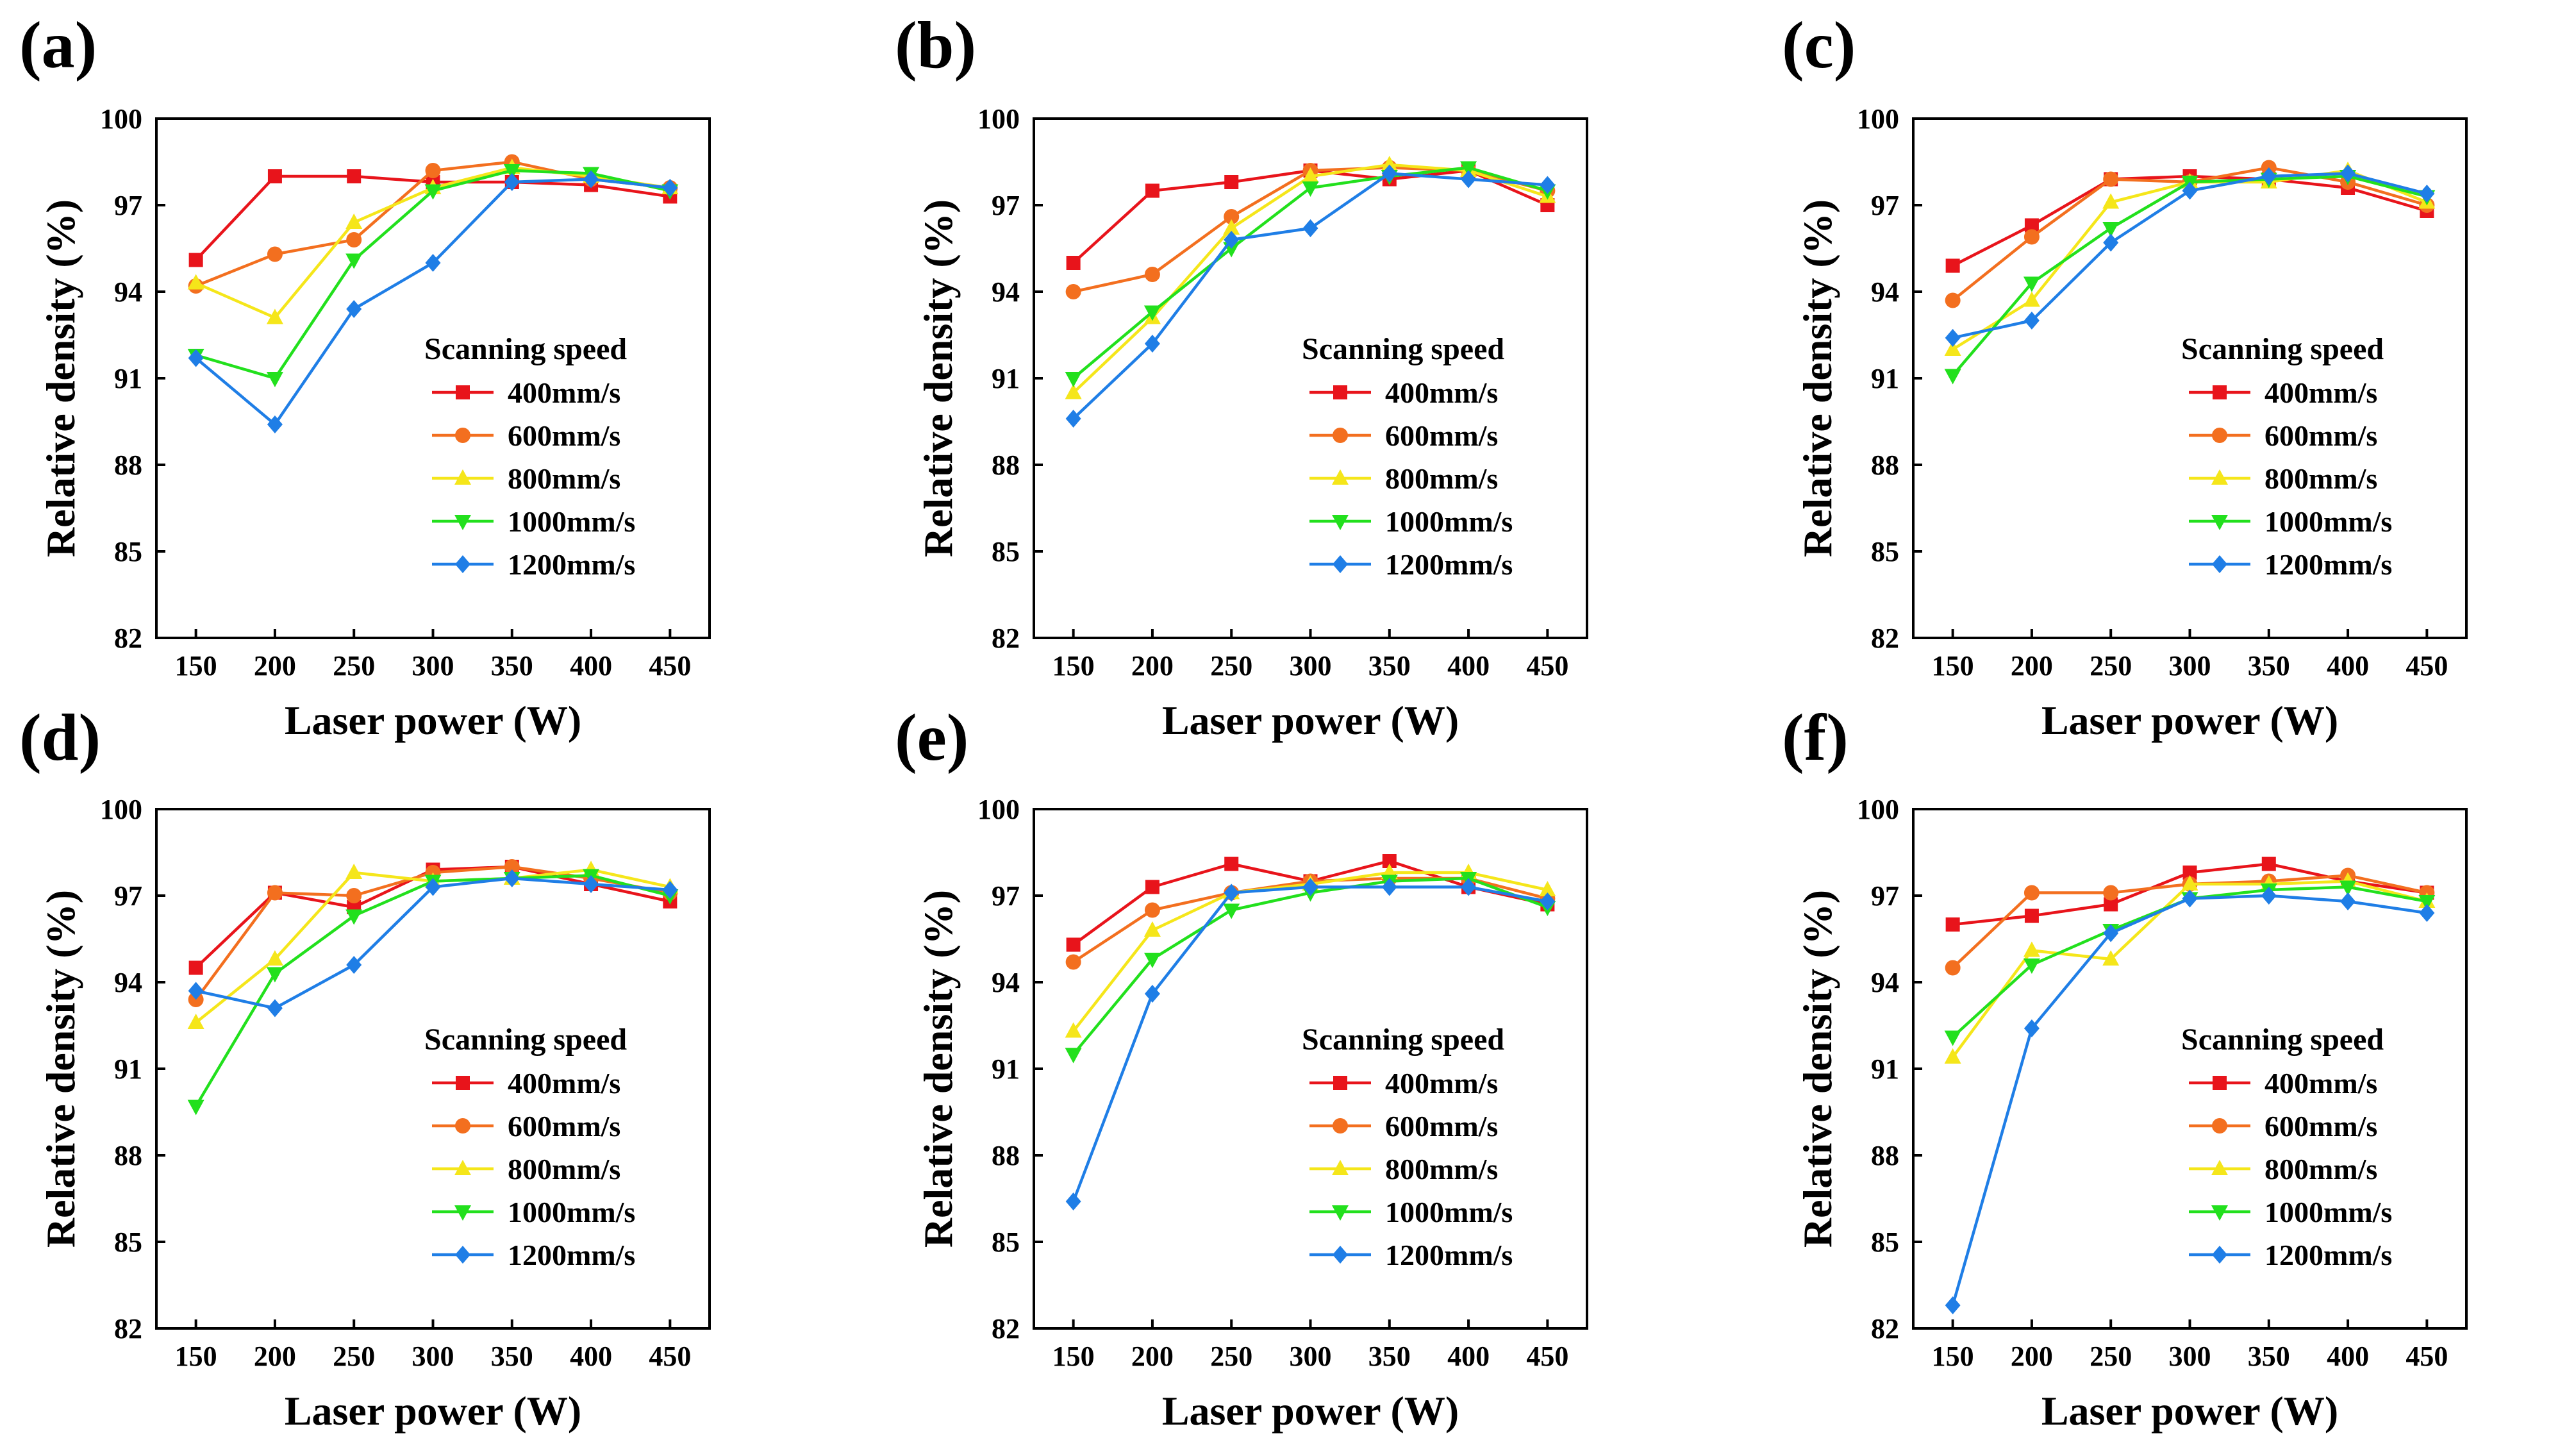  What do you see at coordinates (128, 1155) in the screenshot?
I see `y-tick-label: 88` at bounding box center [128, 1155].